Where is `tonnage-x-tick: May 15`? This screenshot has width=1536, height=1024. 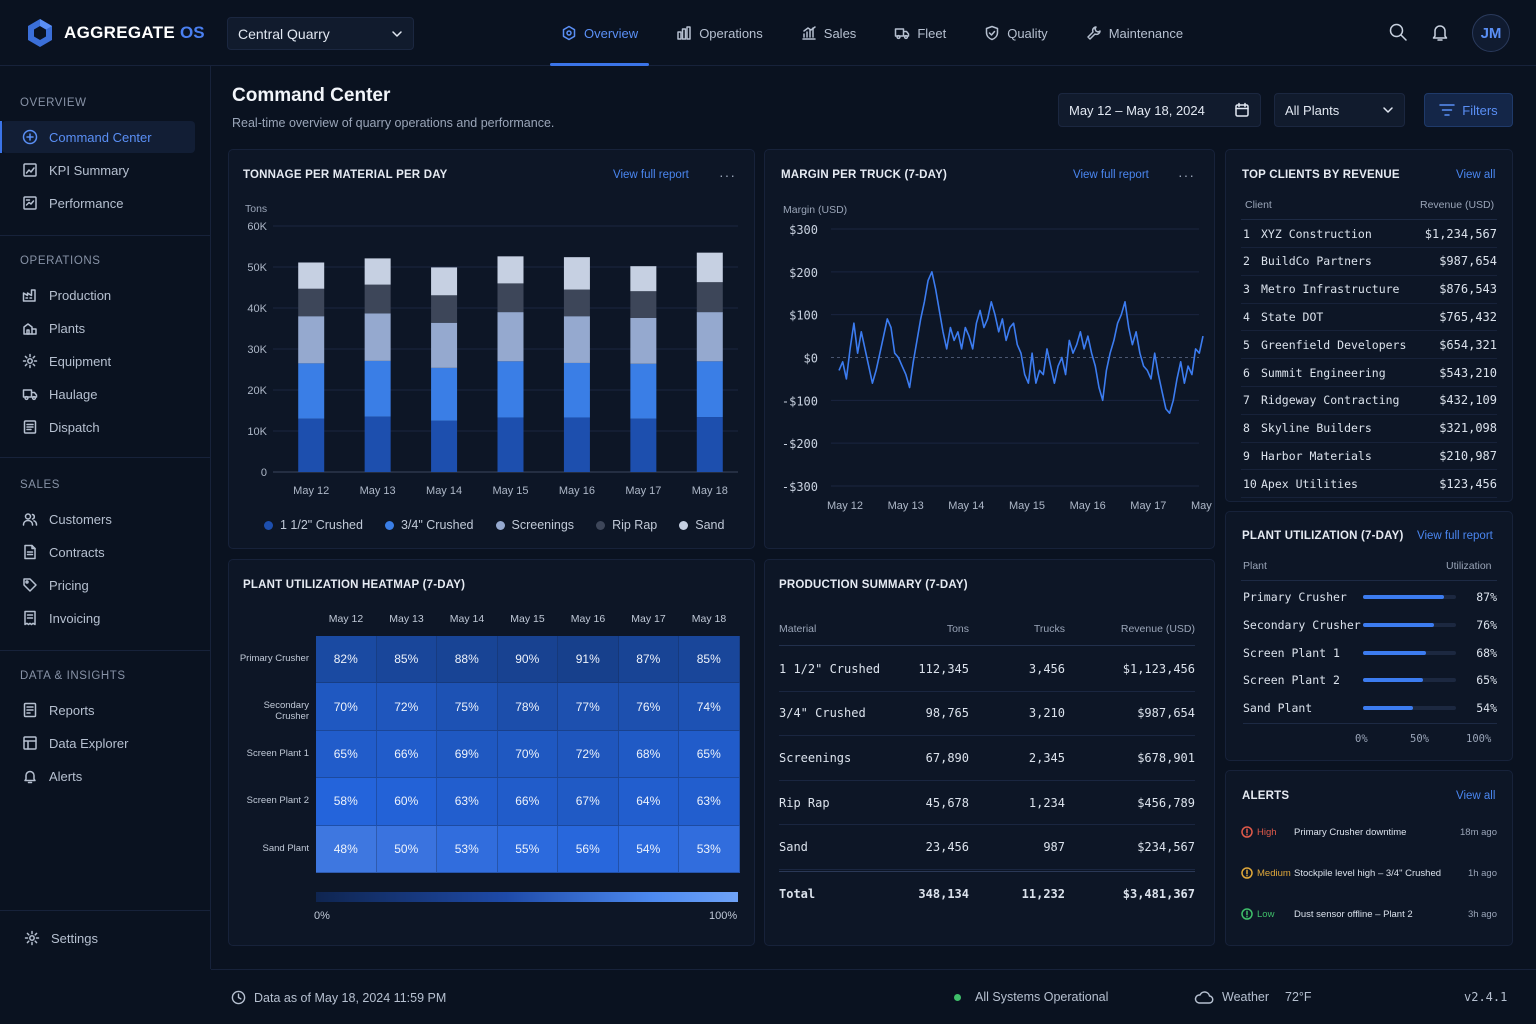 tonnage-x-tick: May 15 is located at coordinates (510, 491).